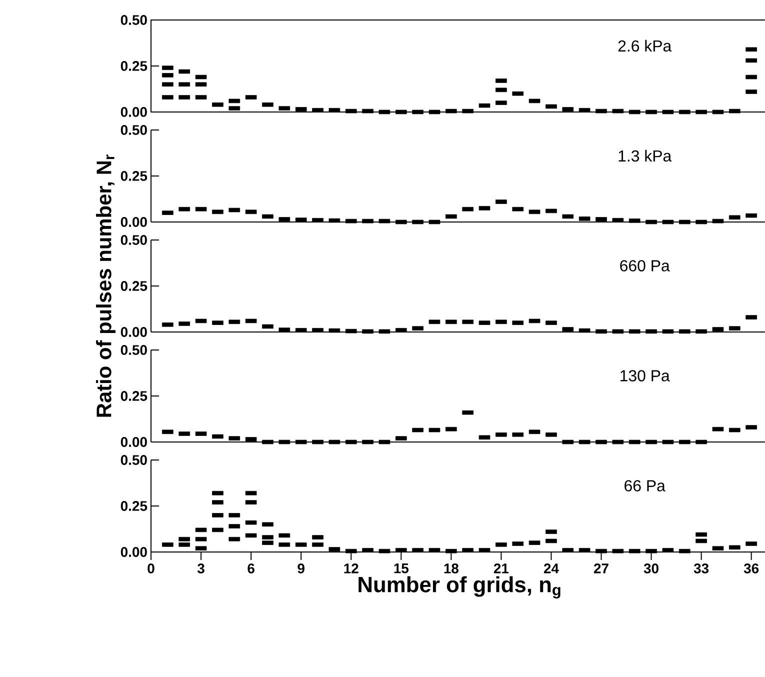 The width and height of the screenshot is (765, 677). What do you see at coordinates (751, 569) in the screenshot?
I see `x-tick-label: 36` at bounding box center [751, 569].